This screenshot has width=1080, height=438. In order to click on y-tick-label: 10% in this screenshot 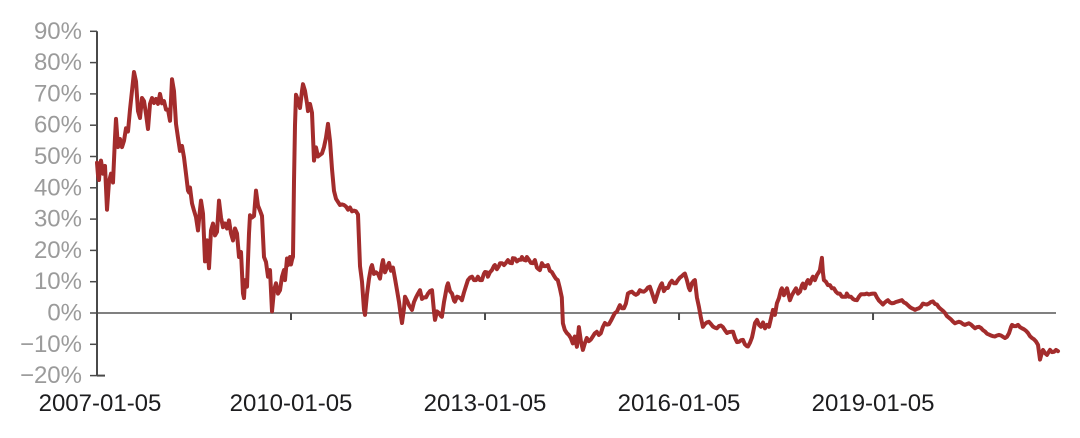, I will do `click(58, 281)`.